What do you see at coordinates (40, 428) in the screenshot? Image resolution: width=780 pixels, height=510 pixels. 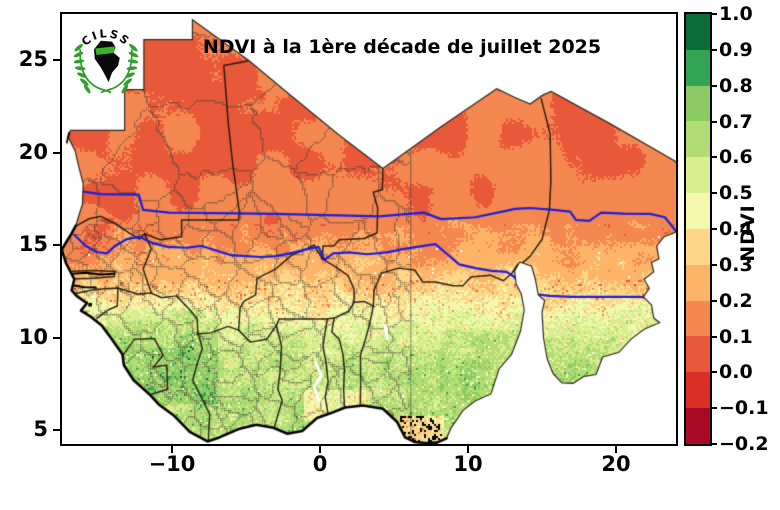 I see `y-tick-label: 5` at bounding box center [40, 428].